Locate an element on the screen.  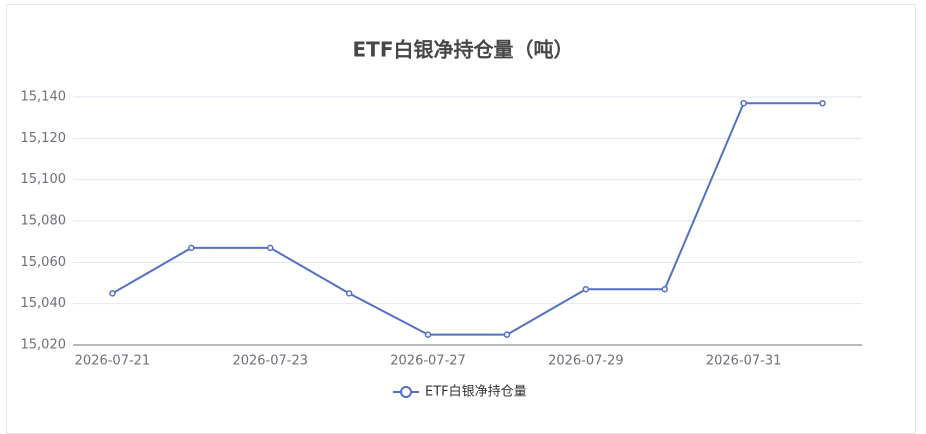
y-tick-label: 15,060 is located at coordinates (44, 262).